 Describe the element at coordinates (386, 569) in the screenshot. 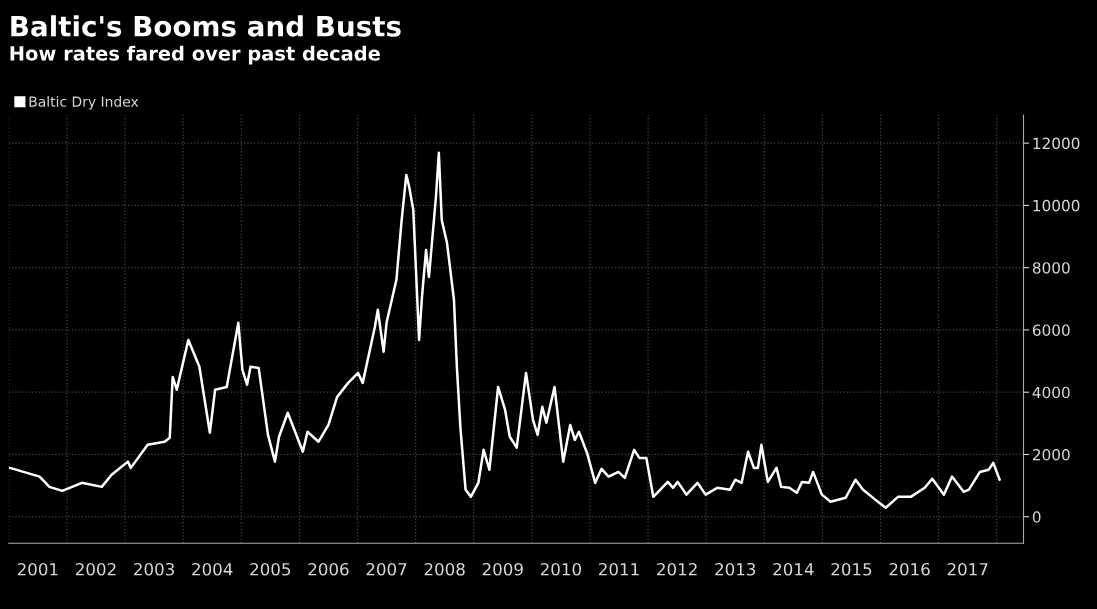

I see `x-tick-label: 2007` at that location.